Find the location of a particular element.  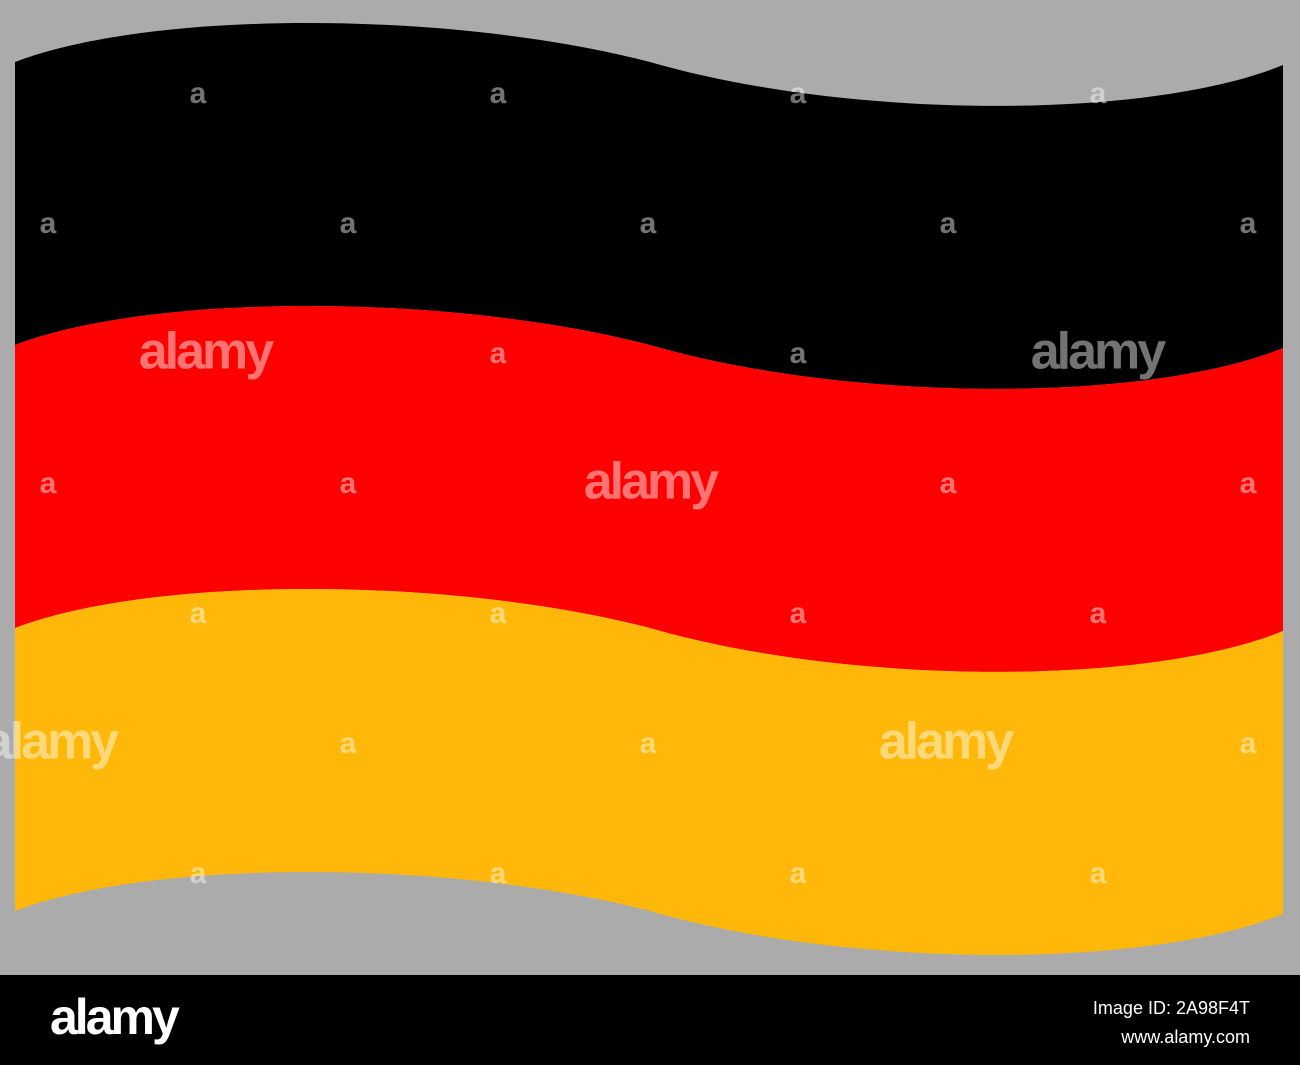

footer-bar is located at coordinates (650, 1020).